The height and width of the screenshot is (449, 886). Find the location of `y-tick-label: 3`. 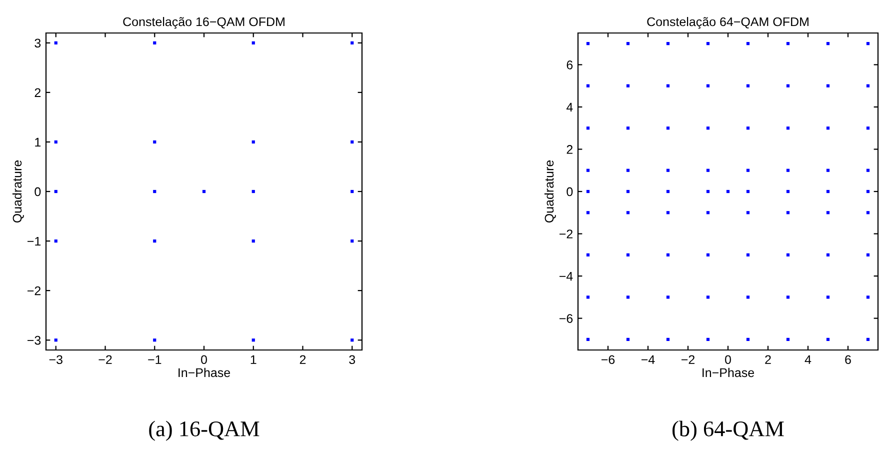

y-tick-label: 3 is located at coordinates (37, 43).